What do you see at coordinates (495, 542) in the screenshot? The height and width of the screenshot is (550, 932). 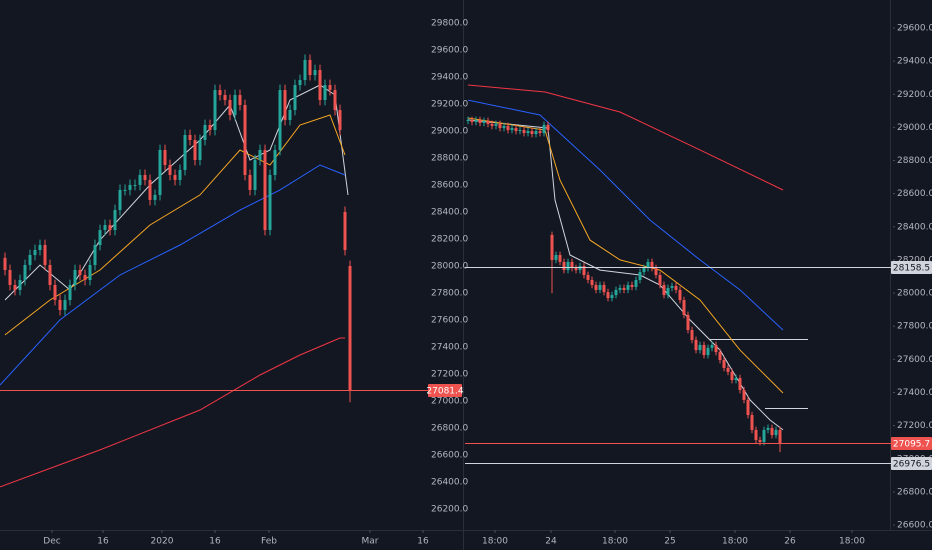 I see `x-tick-label: 18:00` at bounding box center [495, 542].